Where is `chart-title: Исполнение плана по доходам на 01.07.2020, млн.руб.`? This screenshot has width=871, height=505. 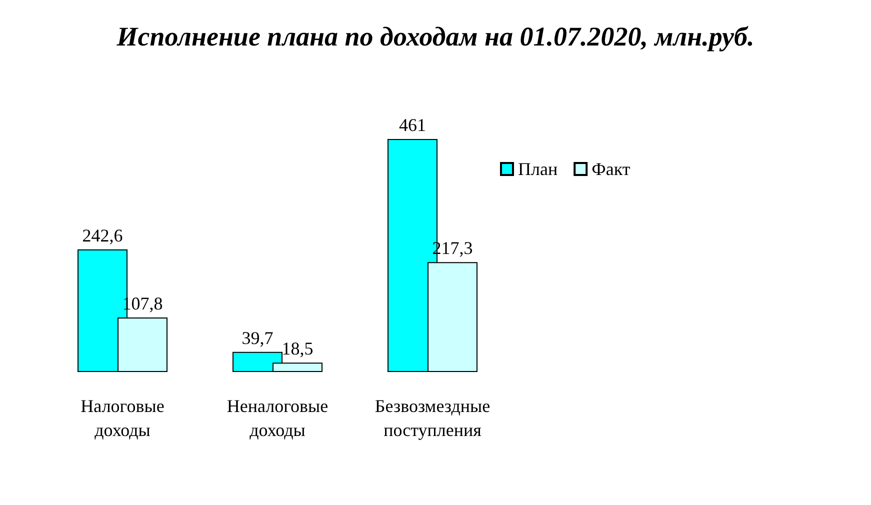 chart-title: Исполнение плана по доходам на 01.07.2020, млн.руб. is located at coordinates (435, 37).